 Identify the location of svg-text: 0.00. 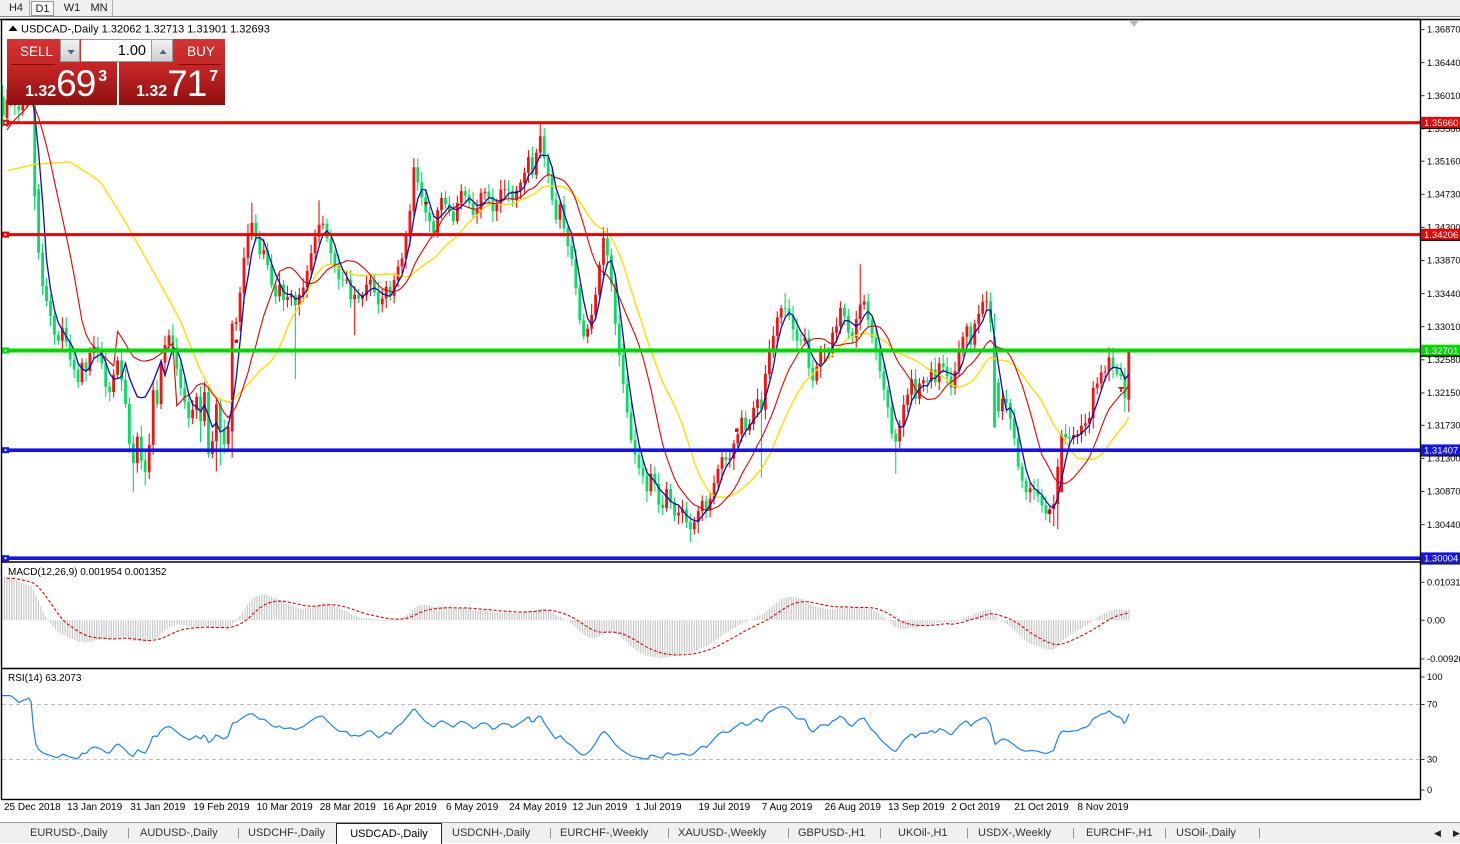
(1436, 621).